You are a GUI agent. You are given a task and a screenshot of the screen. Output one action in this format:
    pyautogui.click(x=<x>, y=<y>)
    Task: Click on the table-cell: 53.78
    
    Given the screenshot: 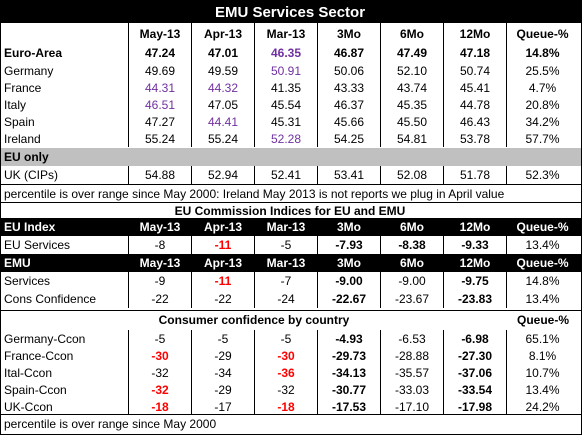 What is the action you would take?
    pyautogui.click(x=474, y=138)
    